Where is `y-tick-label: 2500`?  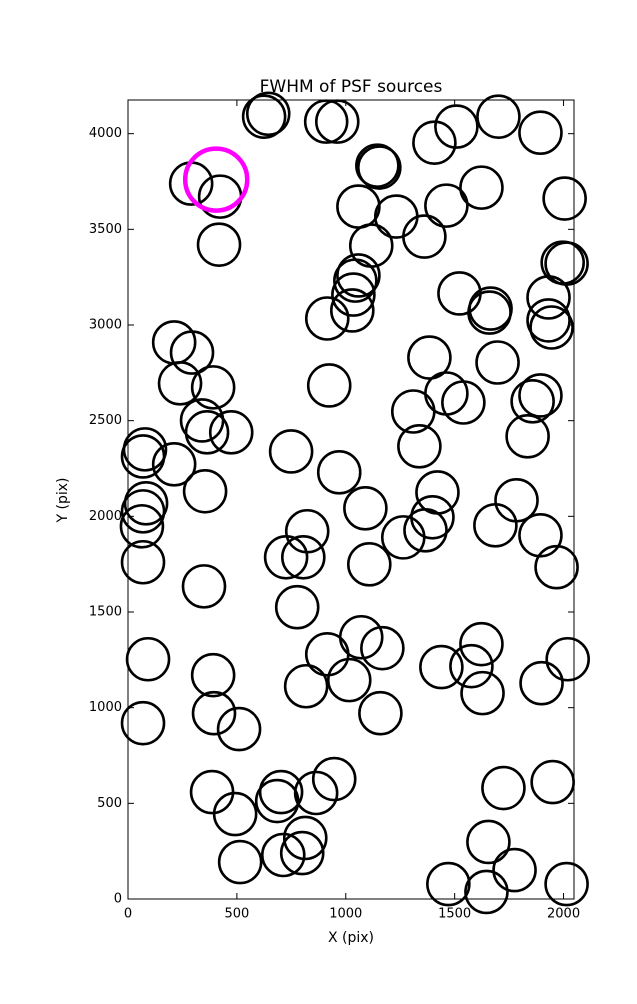
y-tick-label: 2500 is located at coordinates (105, 420).